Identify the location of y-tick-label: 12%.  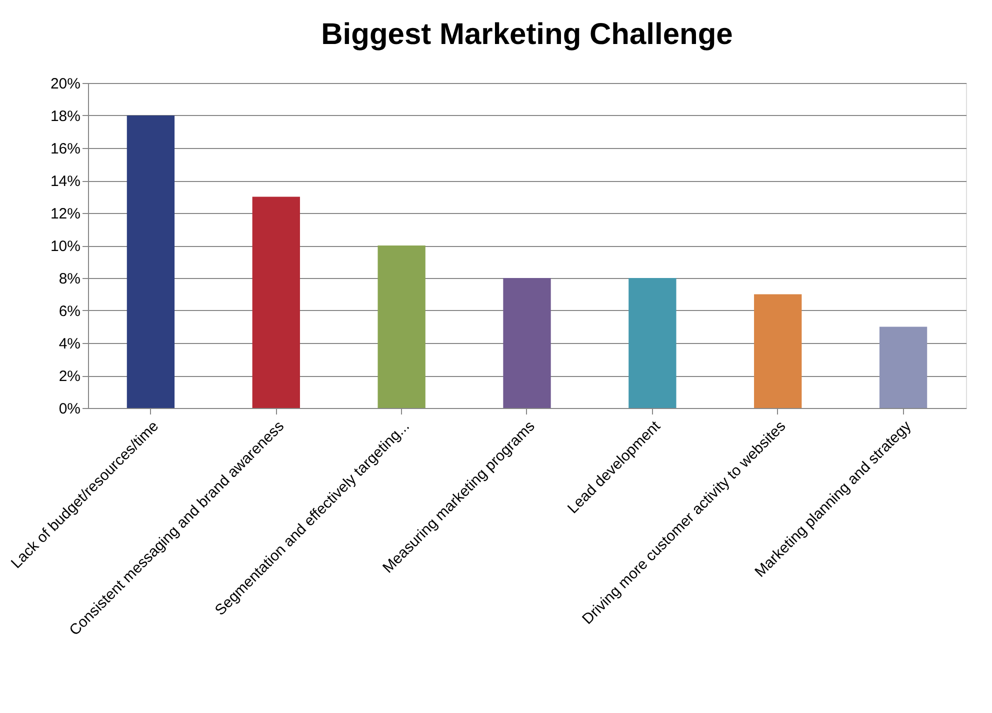
(65, 214).